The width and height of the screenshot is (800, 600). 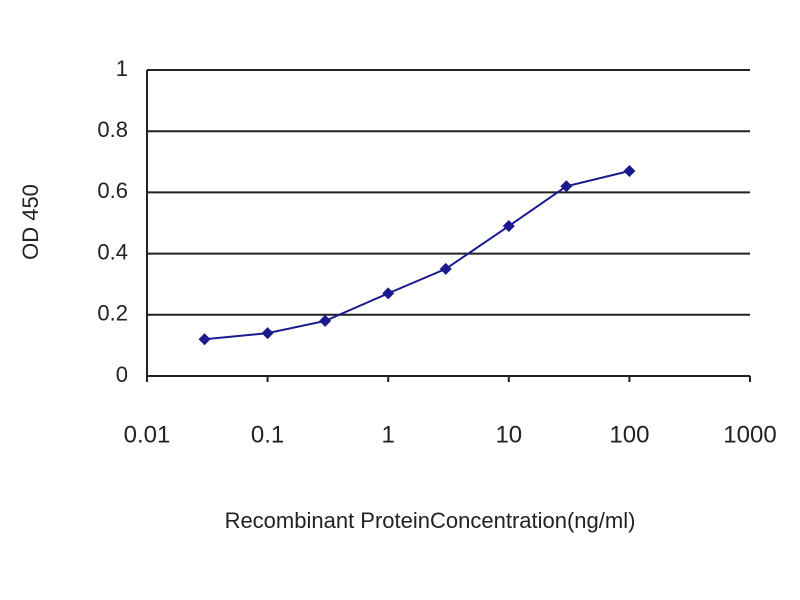 I want to click on x-tick-label: 100, so click(x=629, y=434).